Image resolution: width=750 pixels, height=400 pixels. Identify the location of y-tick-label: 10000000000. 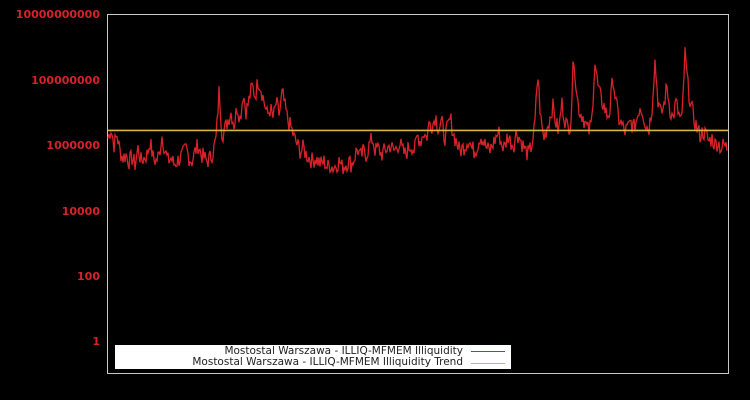
(57, 14).